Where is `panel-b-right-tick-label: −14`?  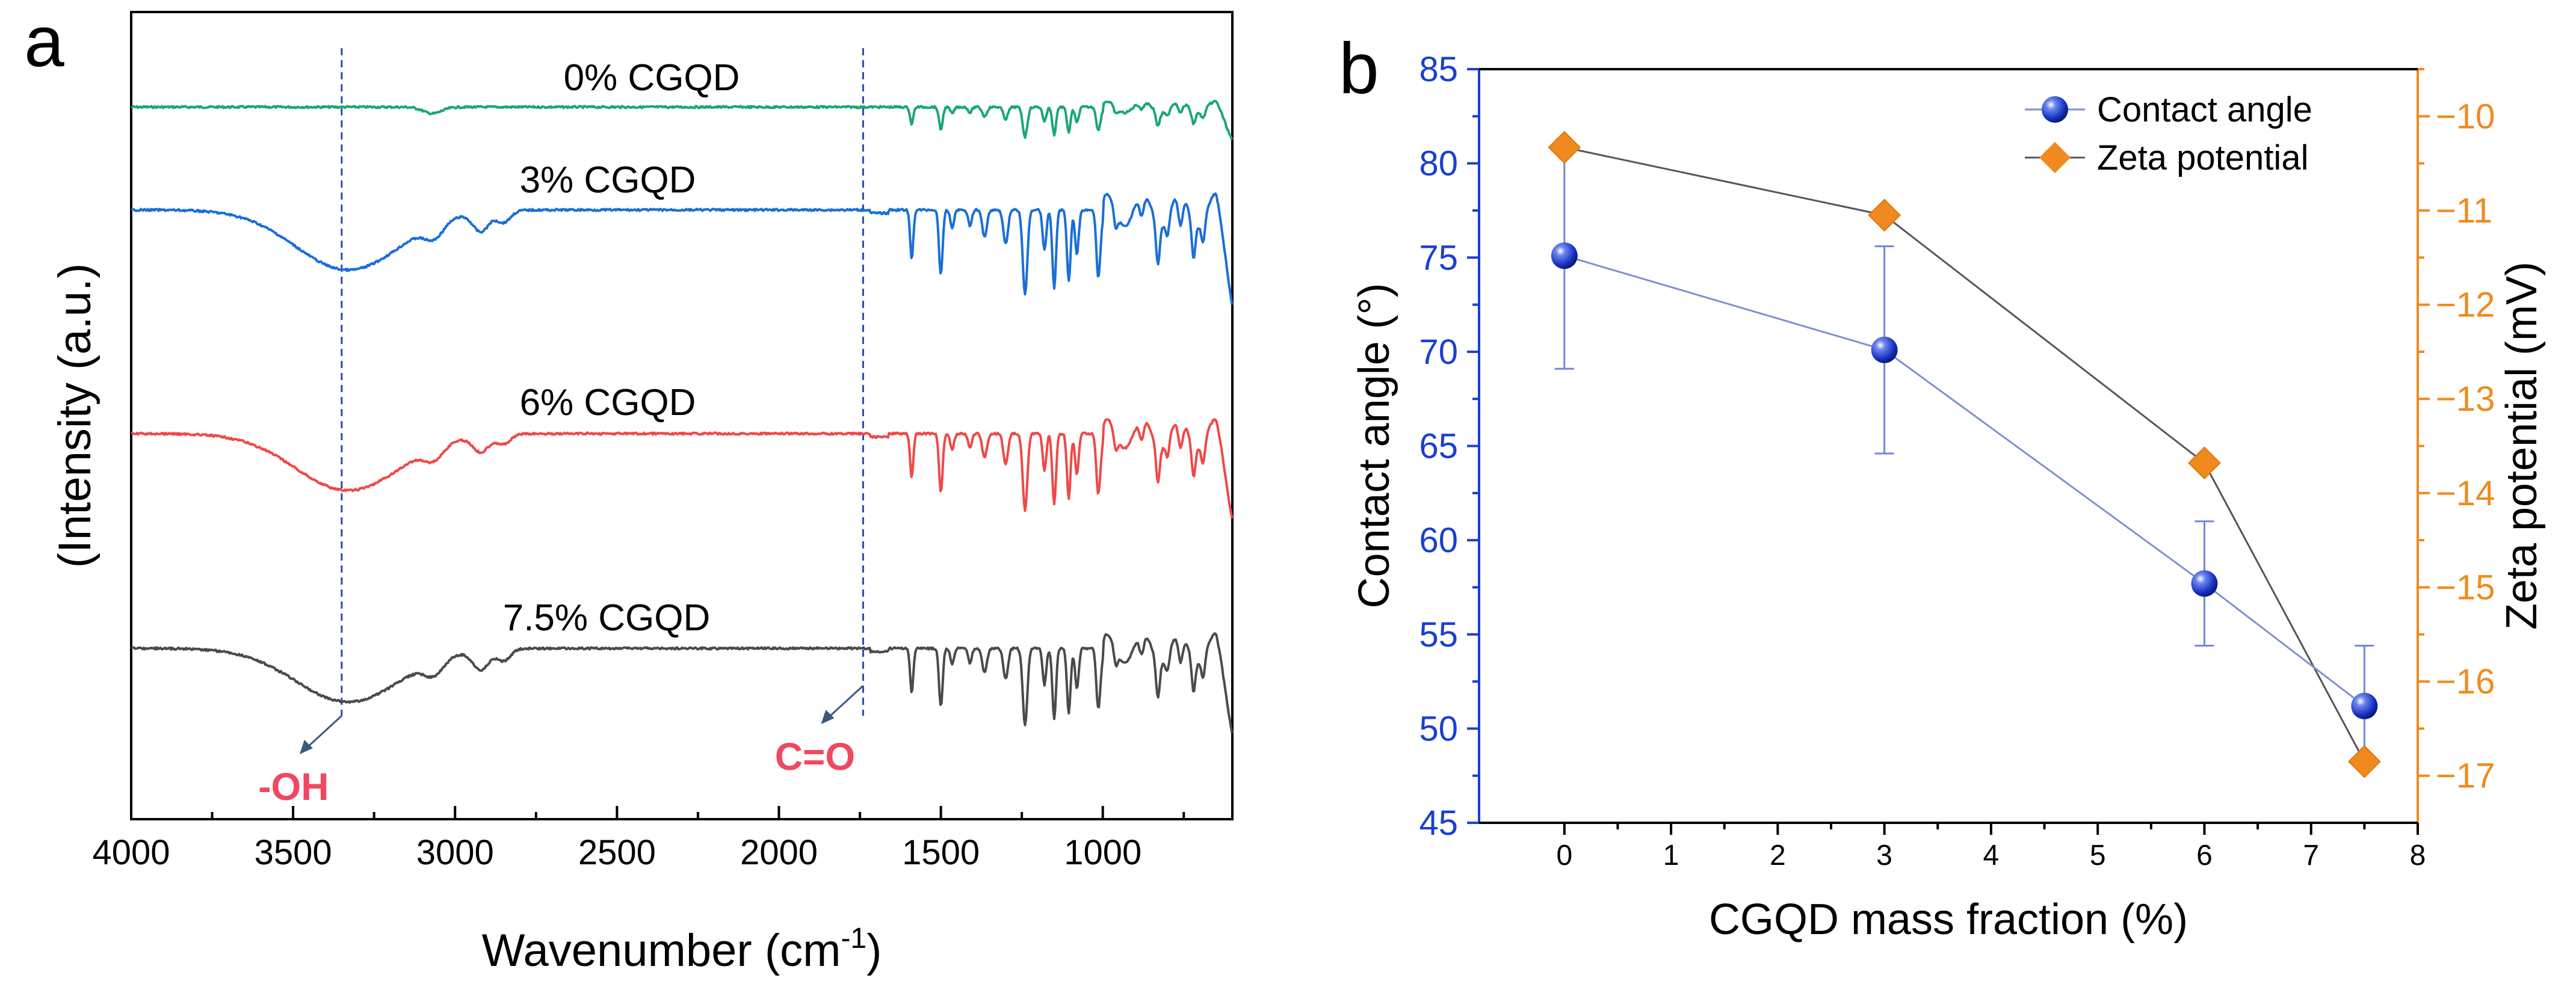 panel-b-right-tick-label: −14 is located at coordinates (2465, 493).